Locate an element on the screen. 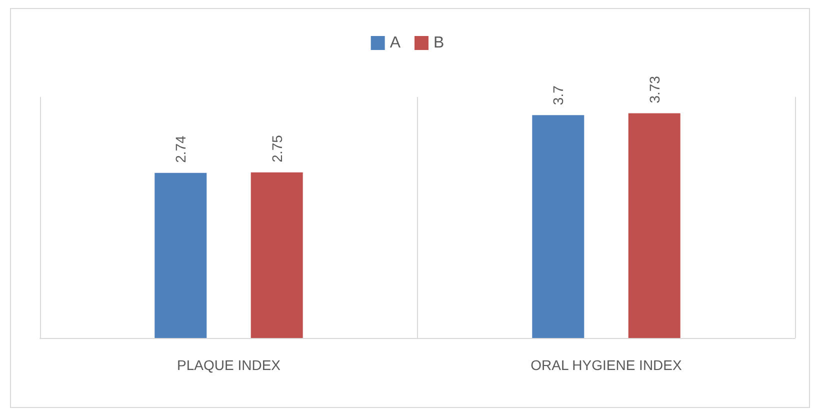  x-tick-label: ORAL HYGIENE INDEX is located at coordinates (606, 365).